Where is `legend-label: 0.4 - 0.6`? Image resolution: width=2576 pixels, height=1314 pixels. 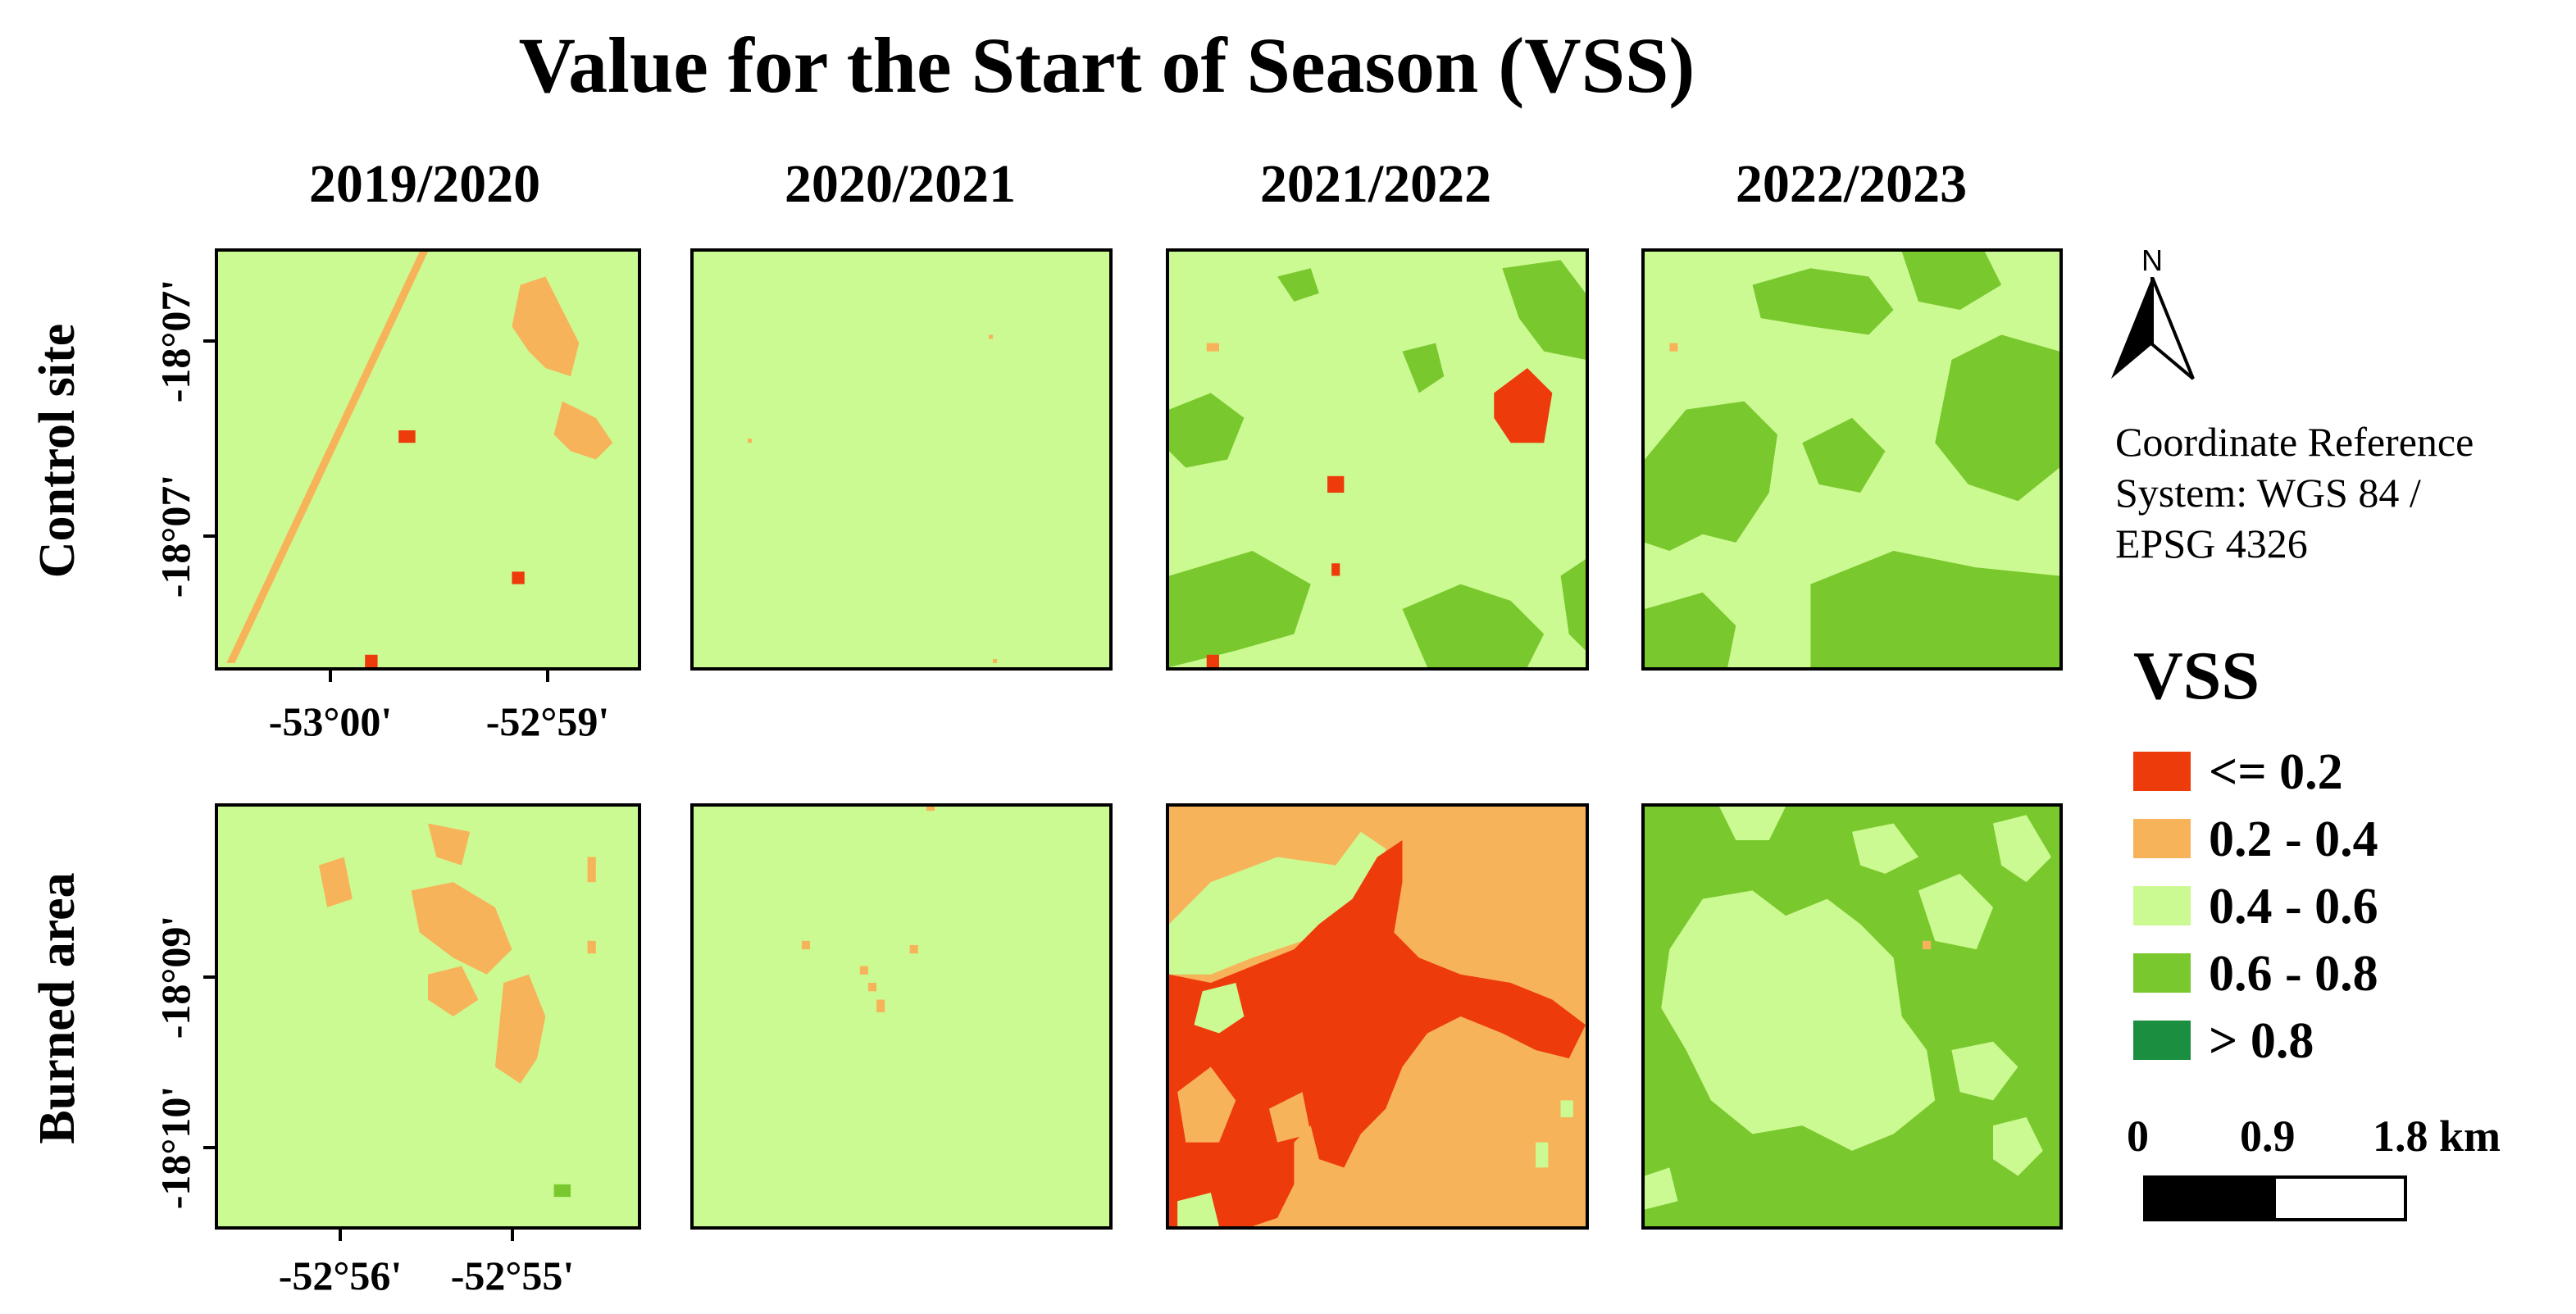
legend-label: 0.4 - 0.6 is located at coordinates (2293, 906).